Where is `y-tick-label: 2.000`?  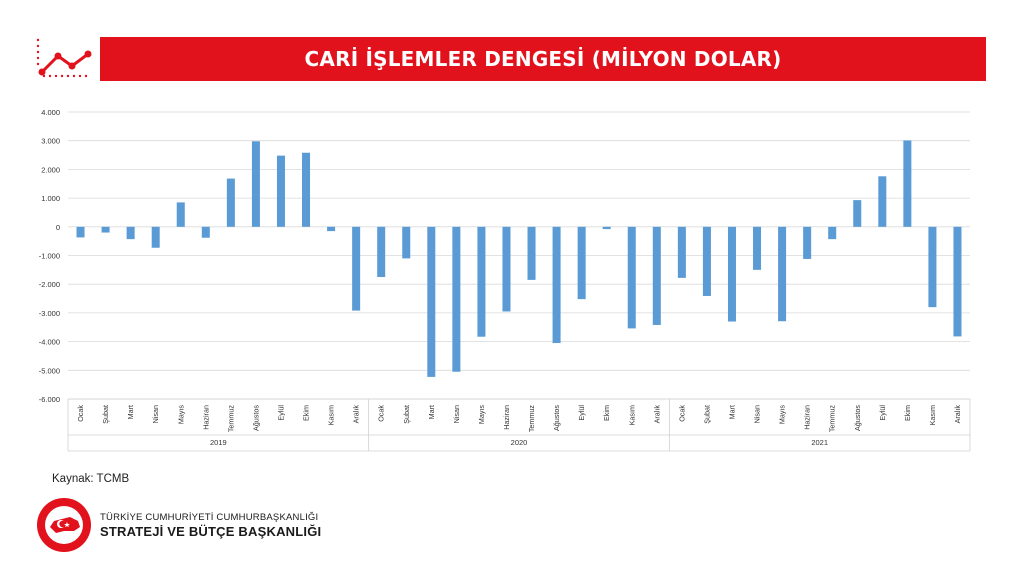 y-tick-label: 2.000 is located at coordinates (50, 169).